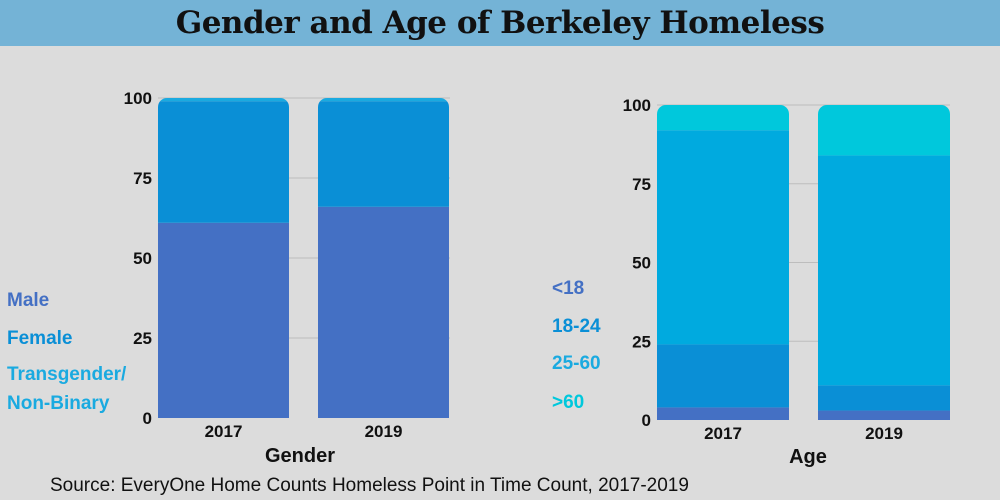 The image size is (1000, 500). Describe the element at coordinates (641, 341) in the screenshot. I see `age-ytick-label: 25` at that location.